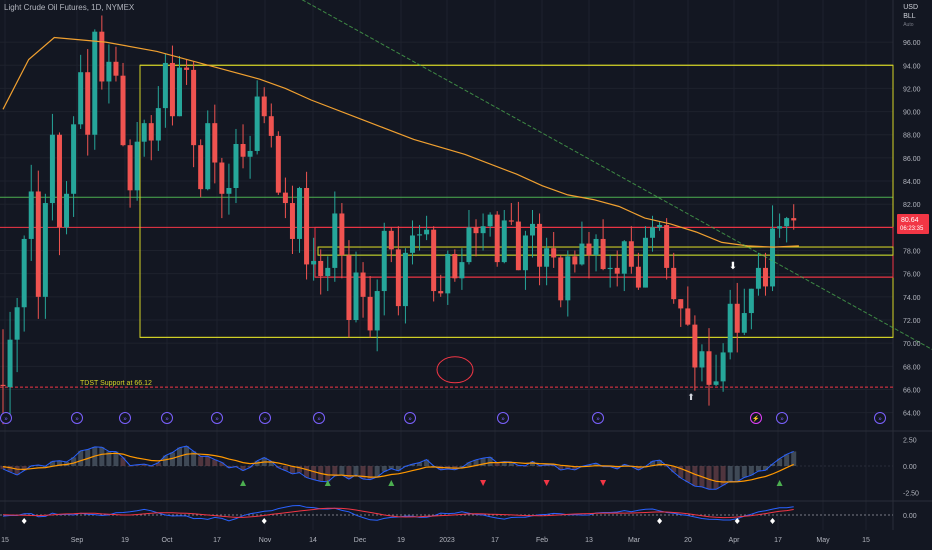  What do you see at coordinates (756, 418) in the screenshot?
I see `lightning-event-icon` at bounding box center [756, 418].